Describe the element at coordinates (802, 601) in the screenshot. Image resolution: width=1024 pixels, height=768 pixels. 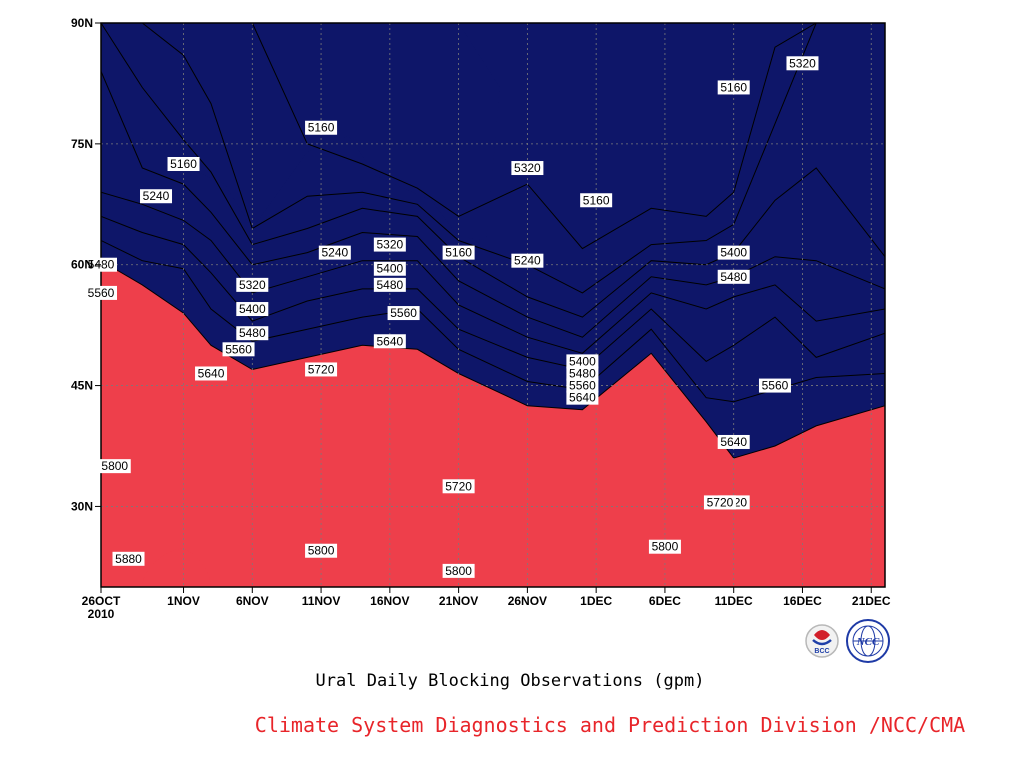
I see `x-tick-label-10: 16DEC` at that location.